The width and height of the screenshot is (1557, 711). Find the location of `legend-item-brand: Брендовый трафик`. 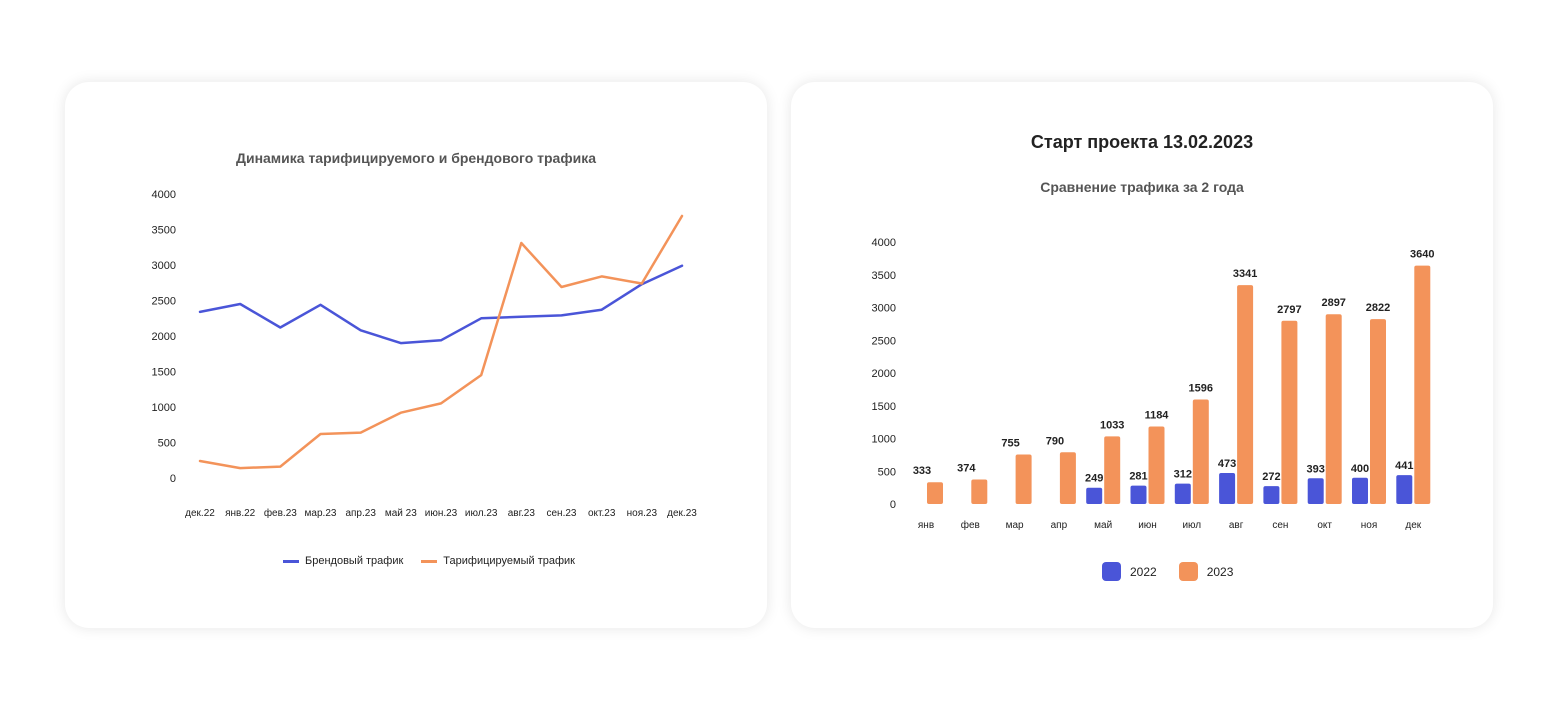

legend-item-brand: Брендовый трафик is located at coordinates (343, 561).